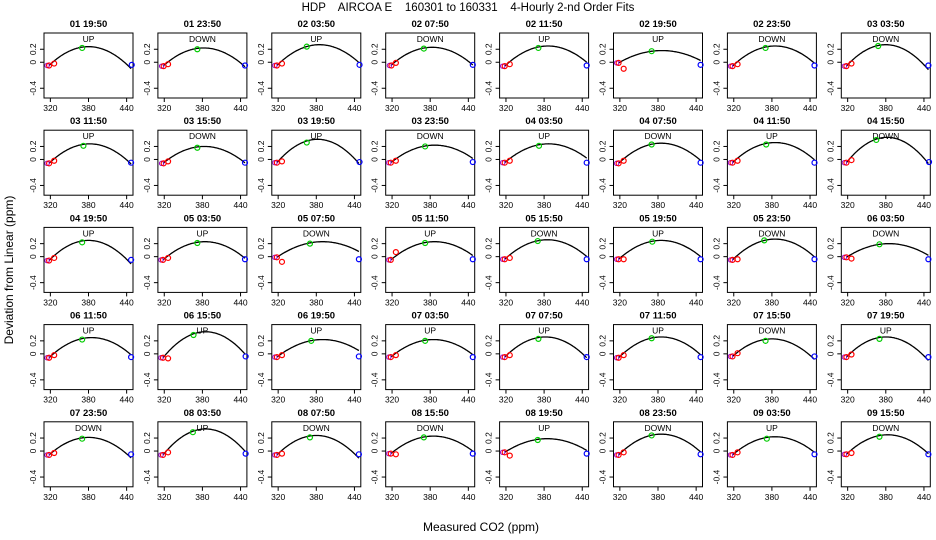  I want to click on panel-21-fit-curve, so click(659, 249).